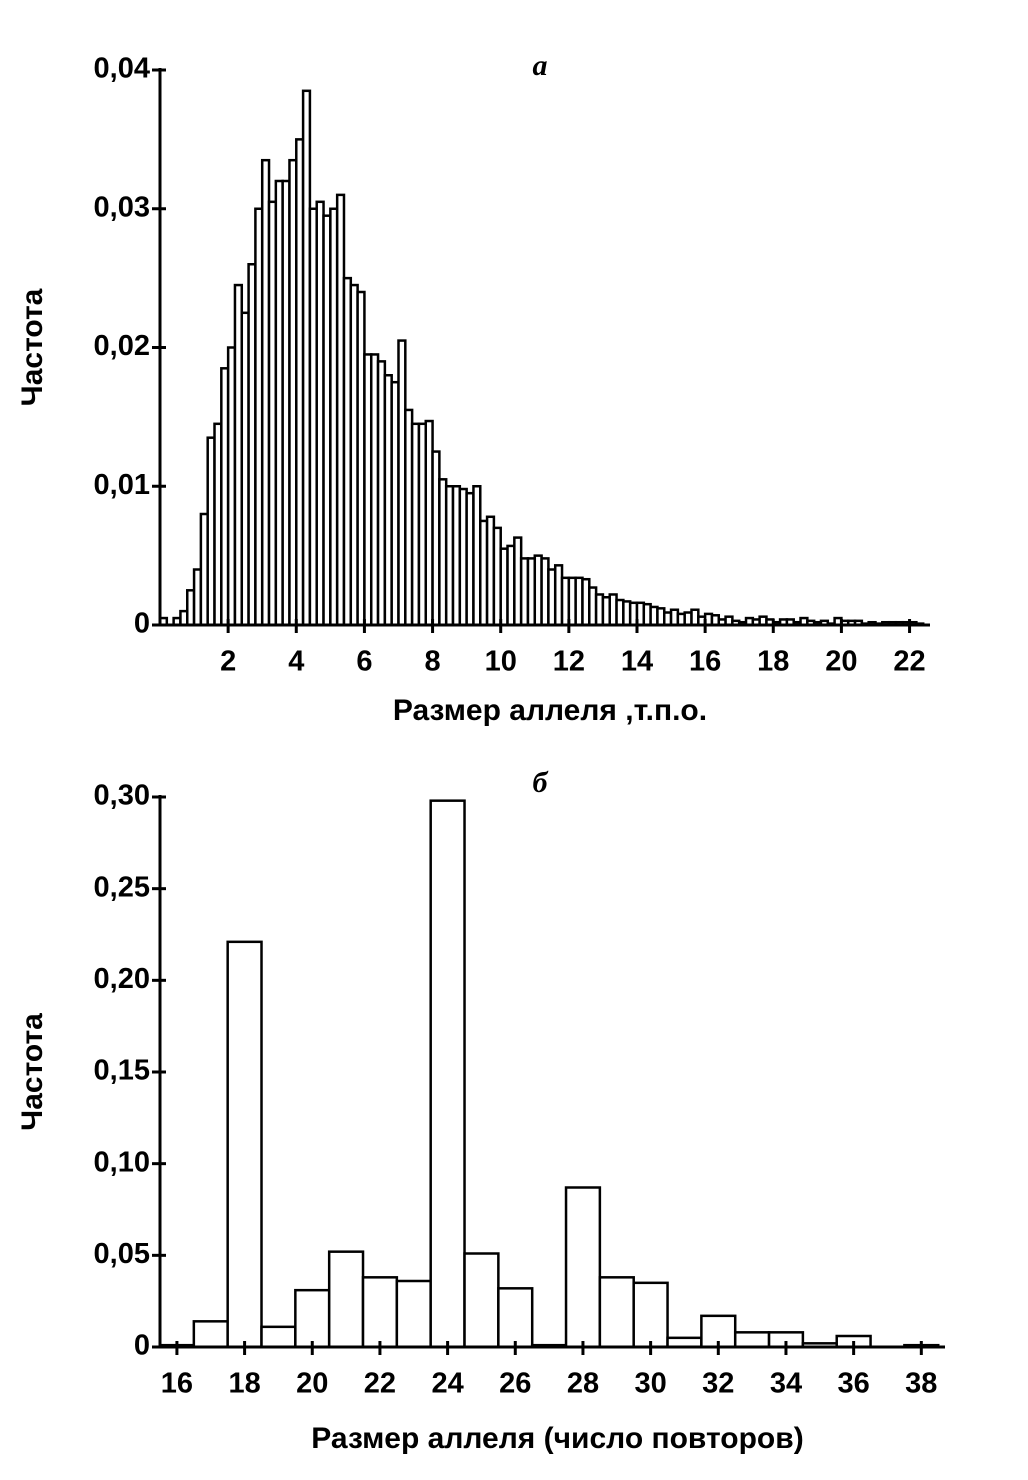 Image resolution: width=1028 pixels, height=1480 pixels. Describe the element at coordinates (296, 662) in the screenshot. I see `x-tick-label: 4` at that location.